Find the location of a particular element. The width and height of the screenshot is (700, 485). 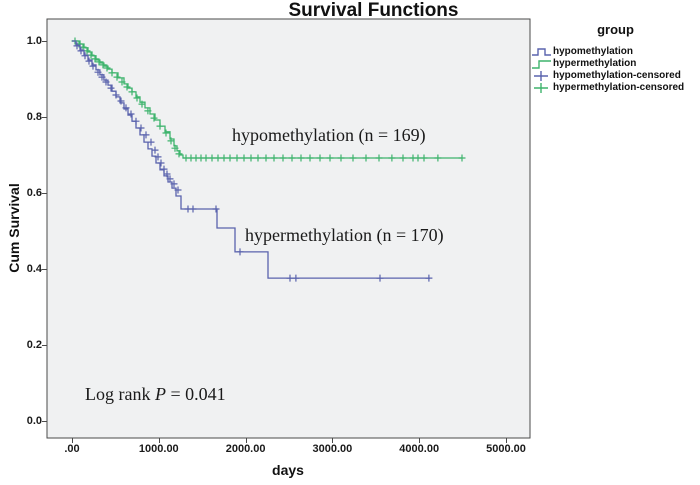

x-tick-label: 1000.00 is located at coordinates (158, 449).